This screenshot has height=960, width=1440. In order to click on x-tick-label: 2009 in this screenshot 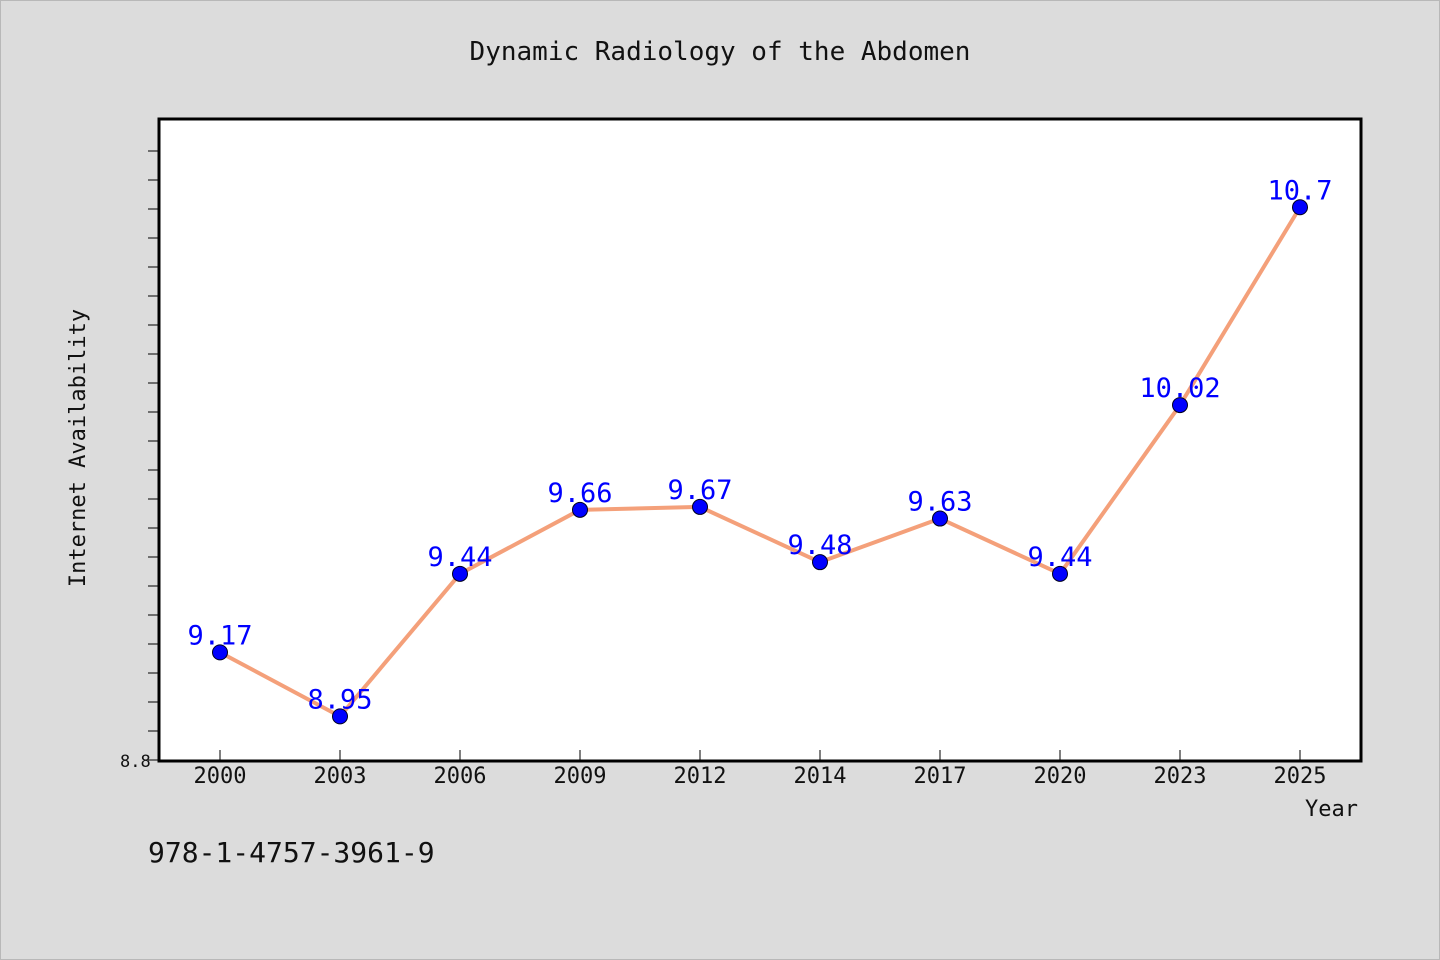, I will do `click(580, 776)`.